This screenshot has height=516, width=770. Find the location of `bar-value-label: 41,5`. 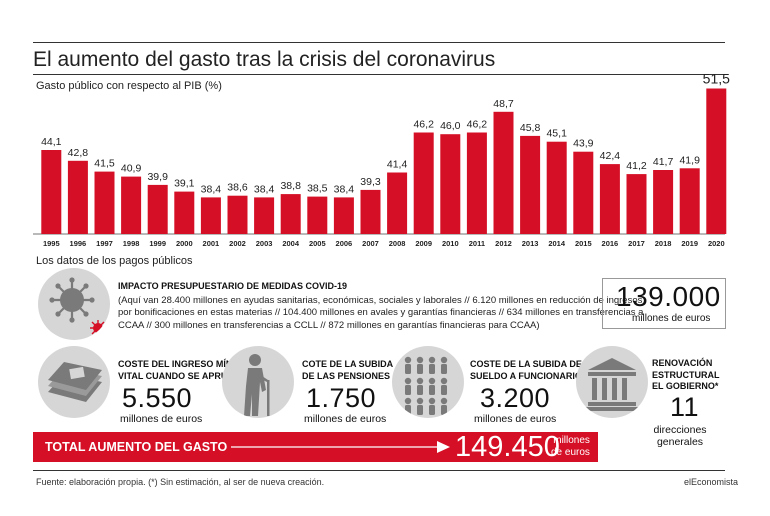

bar-value-label: 41,5 is located at coordinates (104, 164).